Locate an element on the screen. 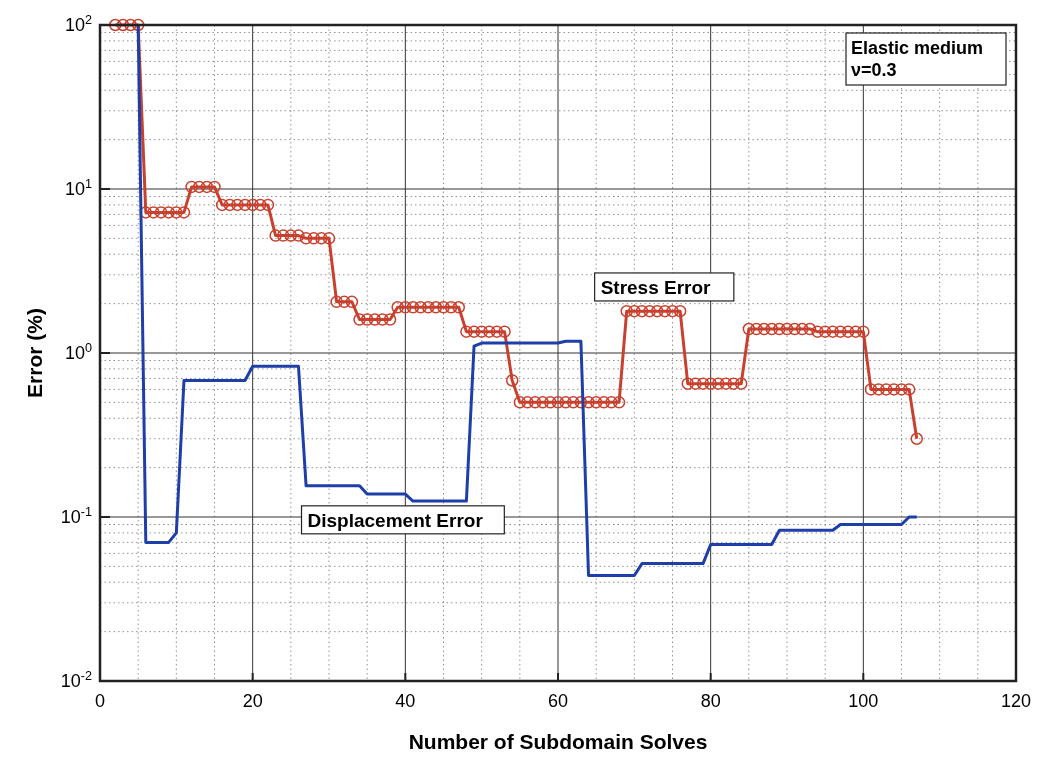 The image size is (1054, 761). series-label: Displacement Error is located at coordinates (395, 520).